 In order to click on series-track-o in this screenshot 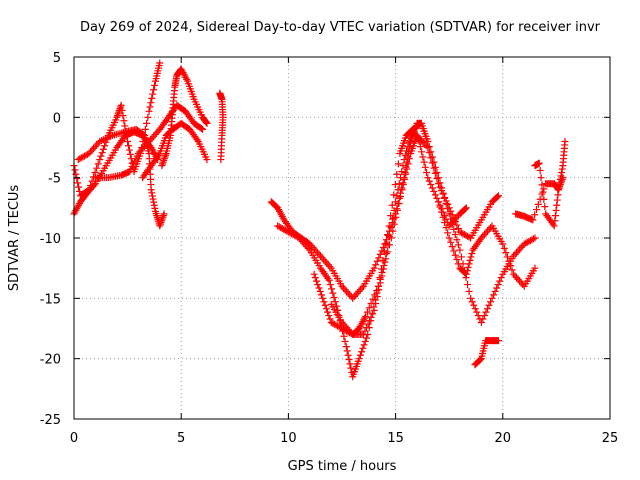, I will do `click(539, 199)`.